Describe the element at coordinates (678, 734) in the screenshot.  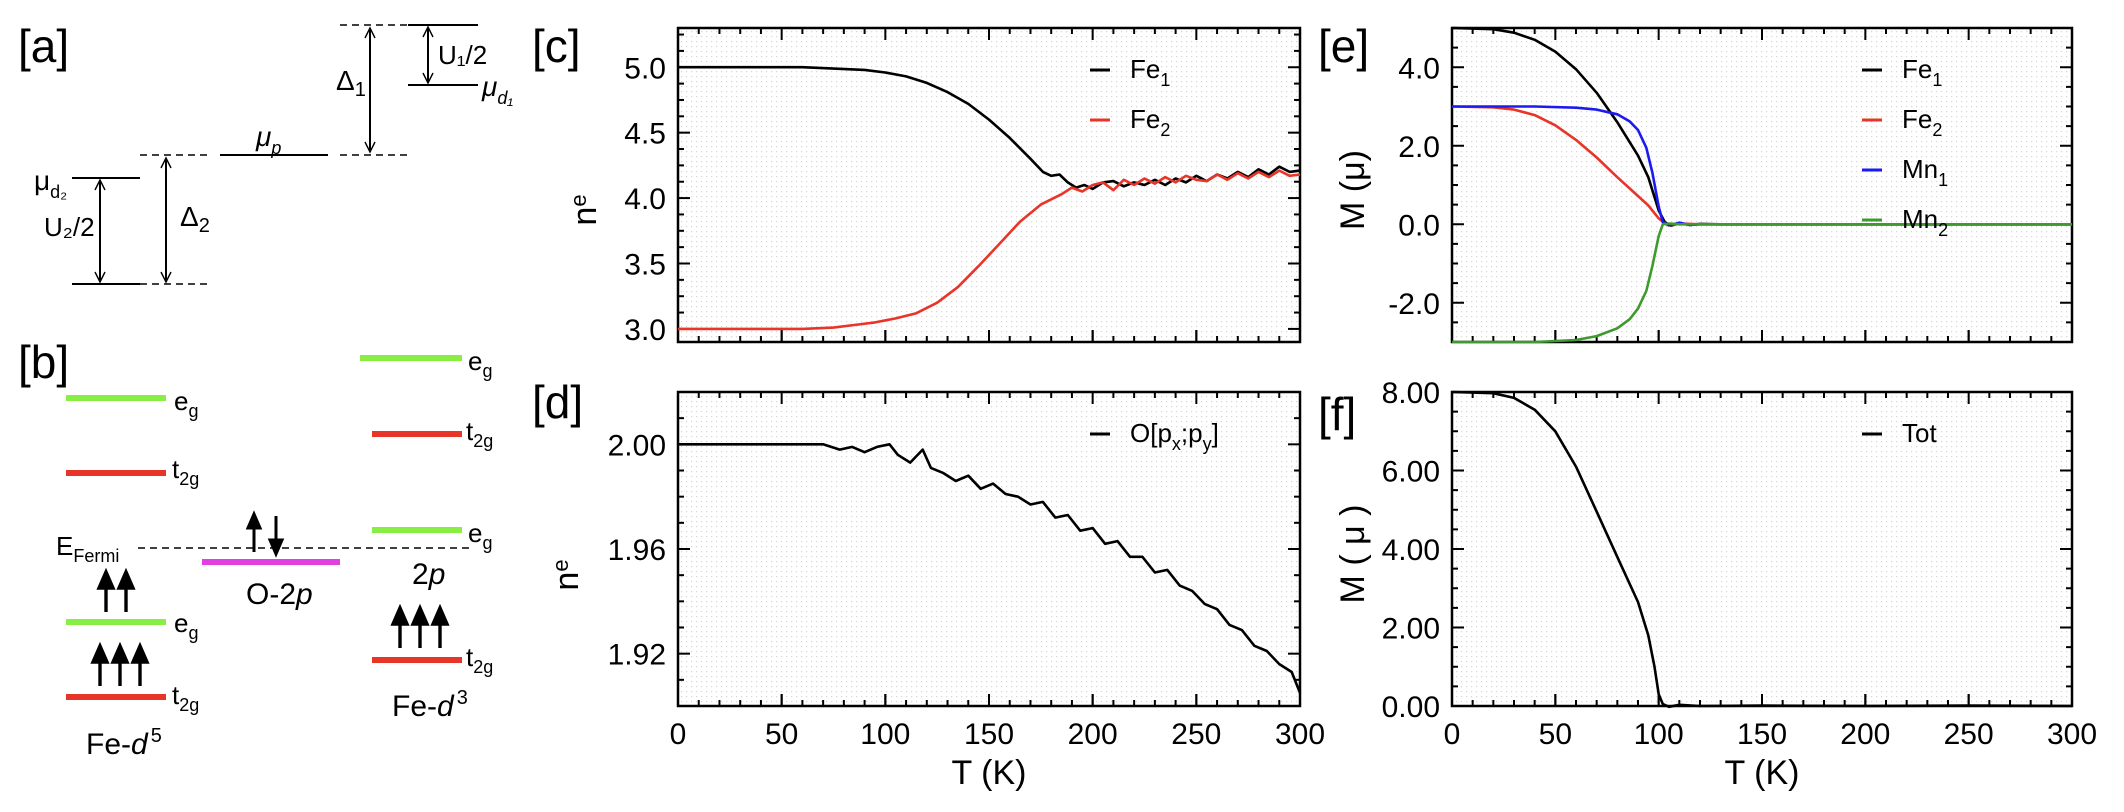
I see `x-tick-label-d: 0` at that location.